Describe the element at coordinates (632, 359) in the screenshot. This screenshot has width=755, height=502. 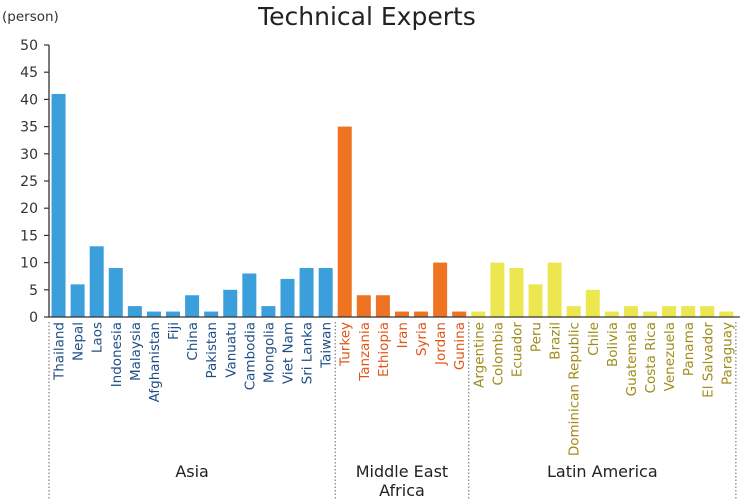
I see `x-tick-label-guatemala: Guatemala` at that location.